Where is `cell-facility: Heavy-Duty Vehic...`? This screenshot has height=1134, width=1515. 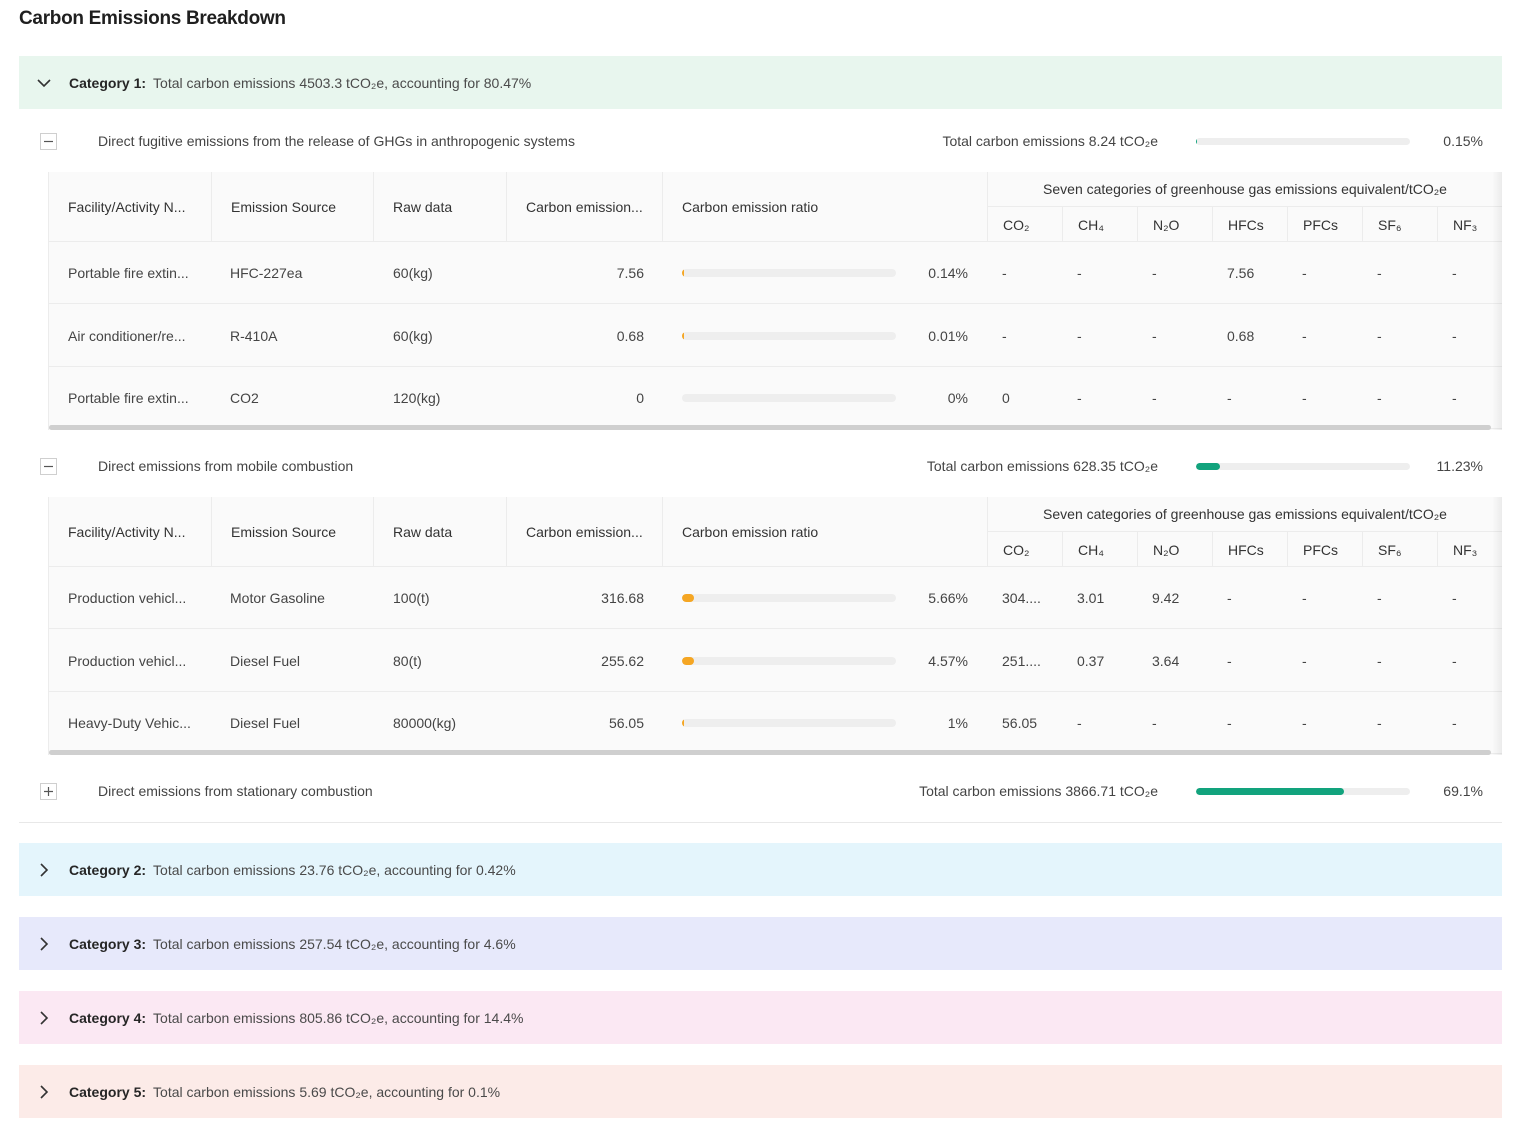
cell-facility: Heavy-Duty Vehic... is located at coordinates (129, 723).